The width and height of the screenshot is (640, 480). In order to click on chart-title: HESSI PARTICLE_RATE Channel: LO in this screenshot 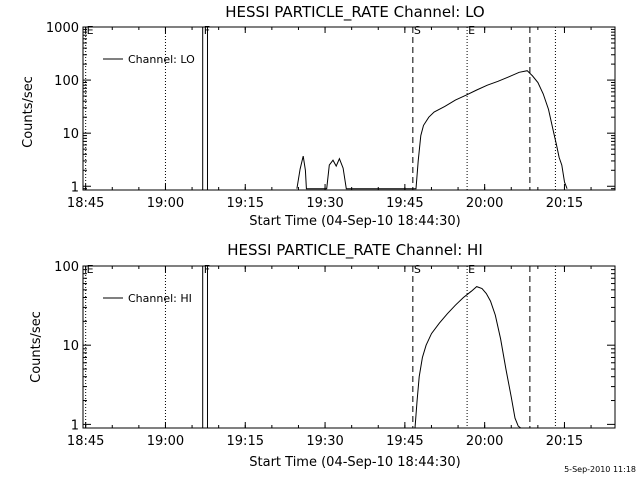, I will do `click(354, 12)`.